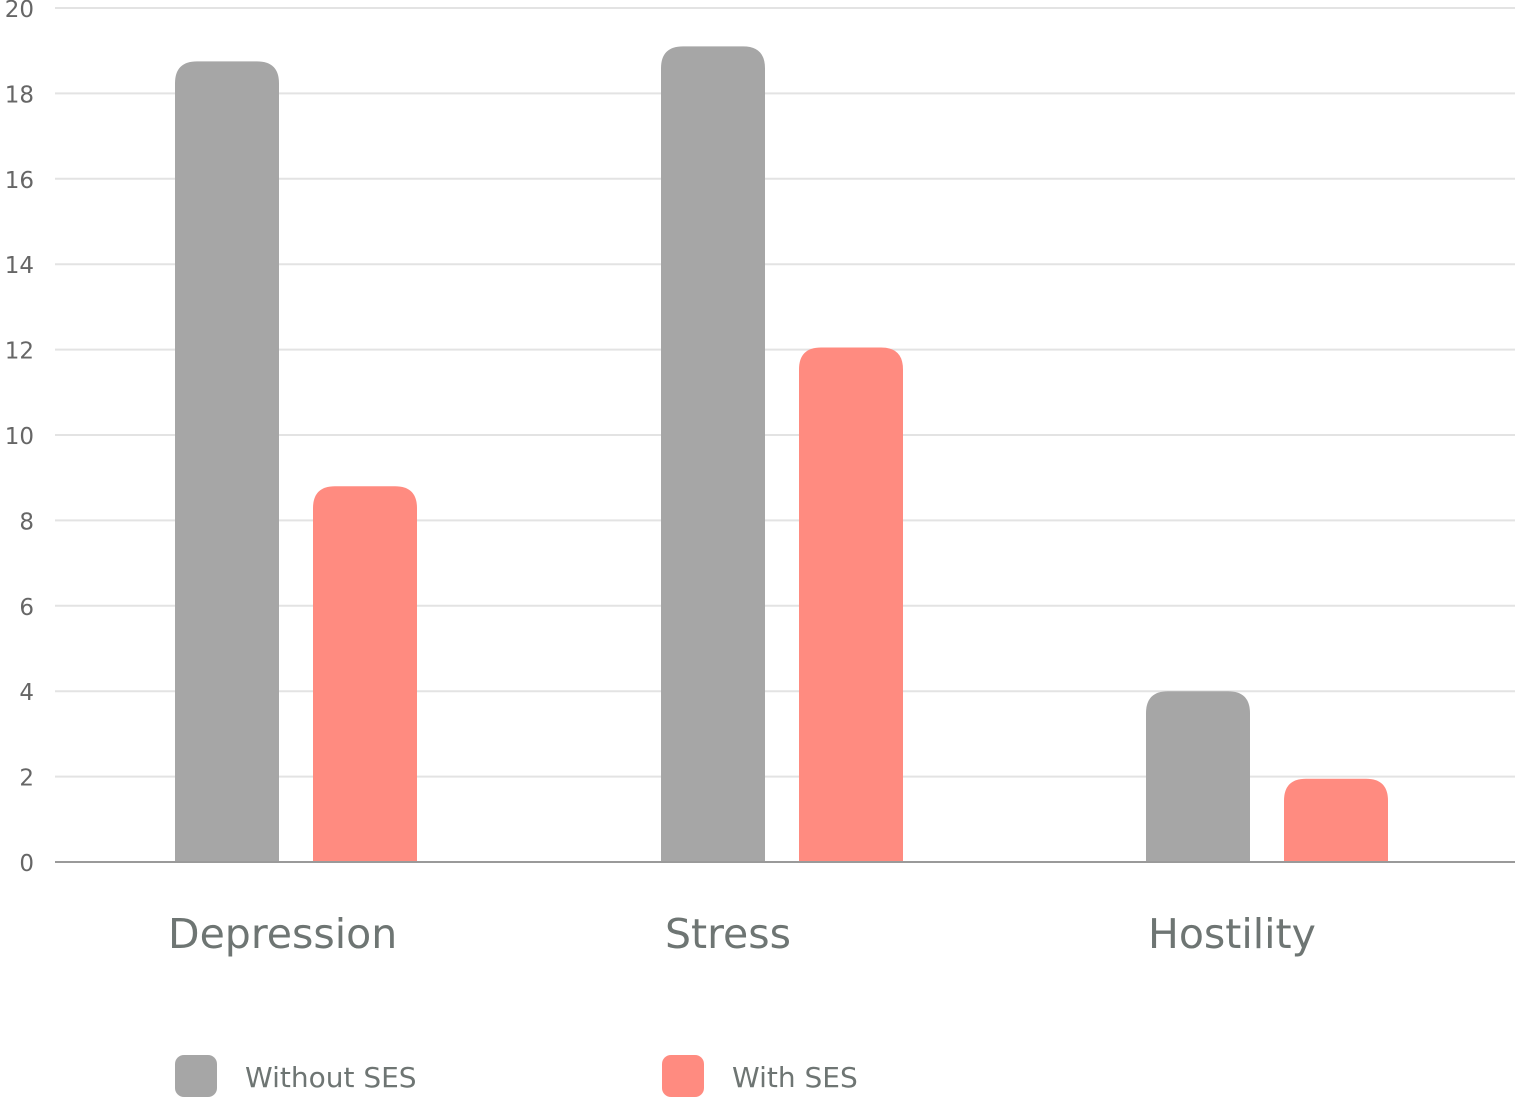 The image size is (1515, 1103). What do you see at coordinates (365, 674) in the screenshot?
I see `bar-depression-with-ses` at bounding box center [365, 674].